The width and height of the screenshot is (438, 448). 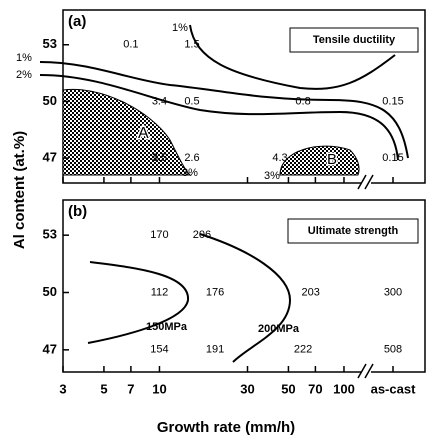 I want to click on region-label: A, so click(x=143, y=133).